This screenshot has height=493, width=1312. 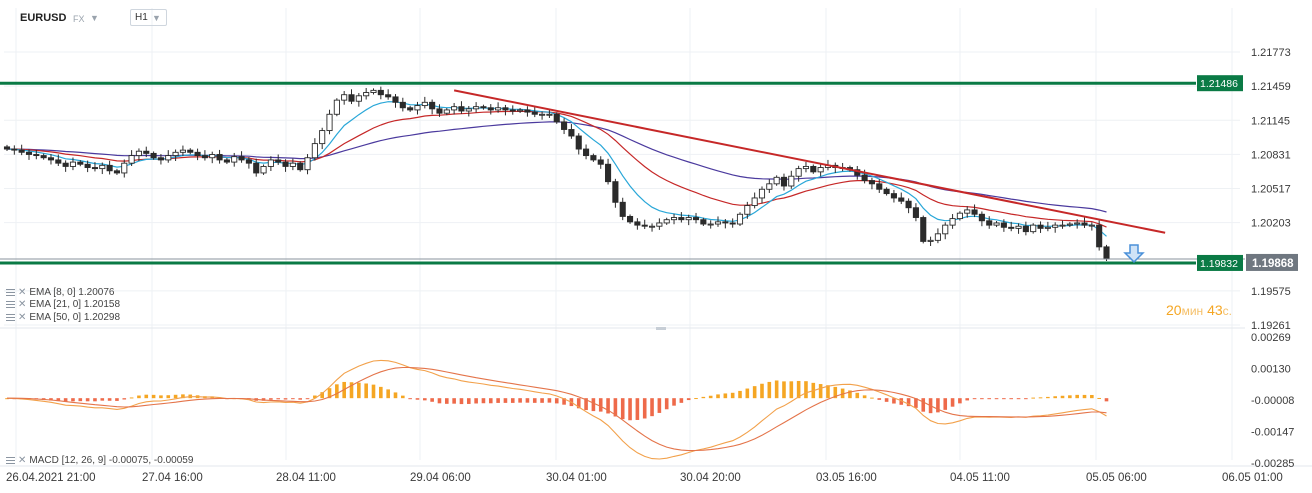 I want to click on macd-tick-label: -0.00147, so click(x=1272, y=433).